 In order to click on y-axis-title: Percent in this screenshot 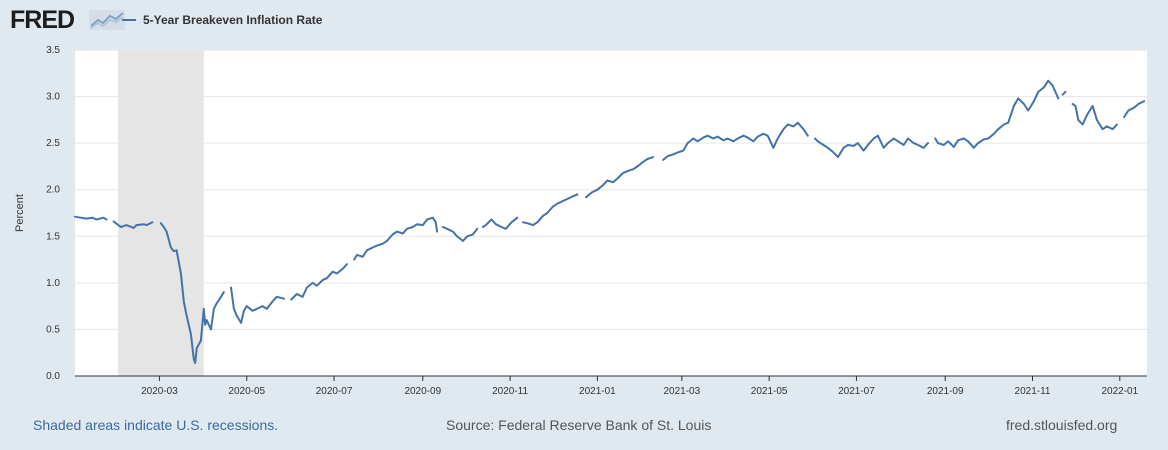, I will do `click(20, 213)`.